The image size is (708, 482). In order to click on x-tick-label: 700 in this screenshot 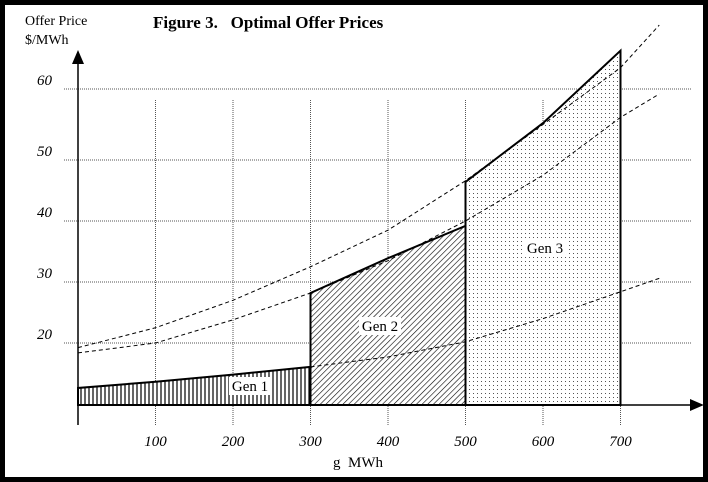, I will do `click(620, 442)`.